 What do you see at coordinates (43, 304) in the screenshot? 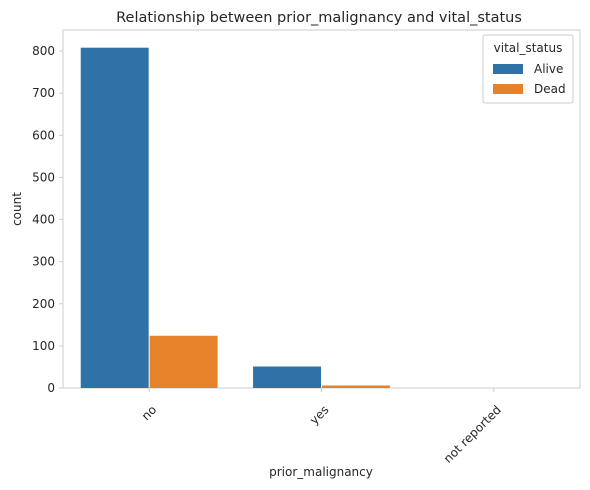
I see `y-tick-label: 200` at bounding box center [43, 304].